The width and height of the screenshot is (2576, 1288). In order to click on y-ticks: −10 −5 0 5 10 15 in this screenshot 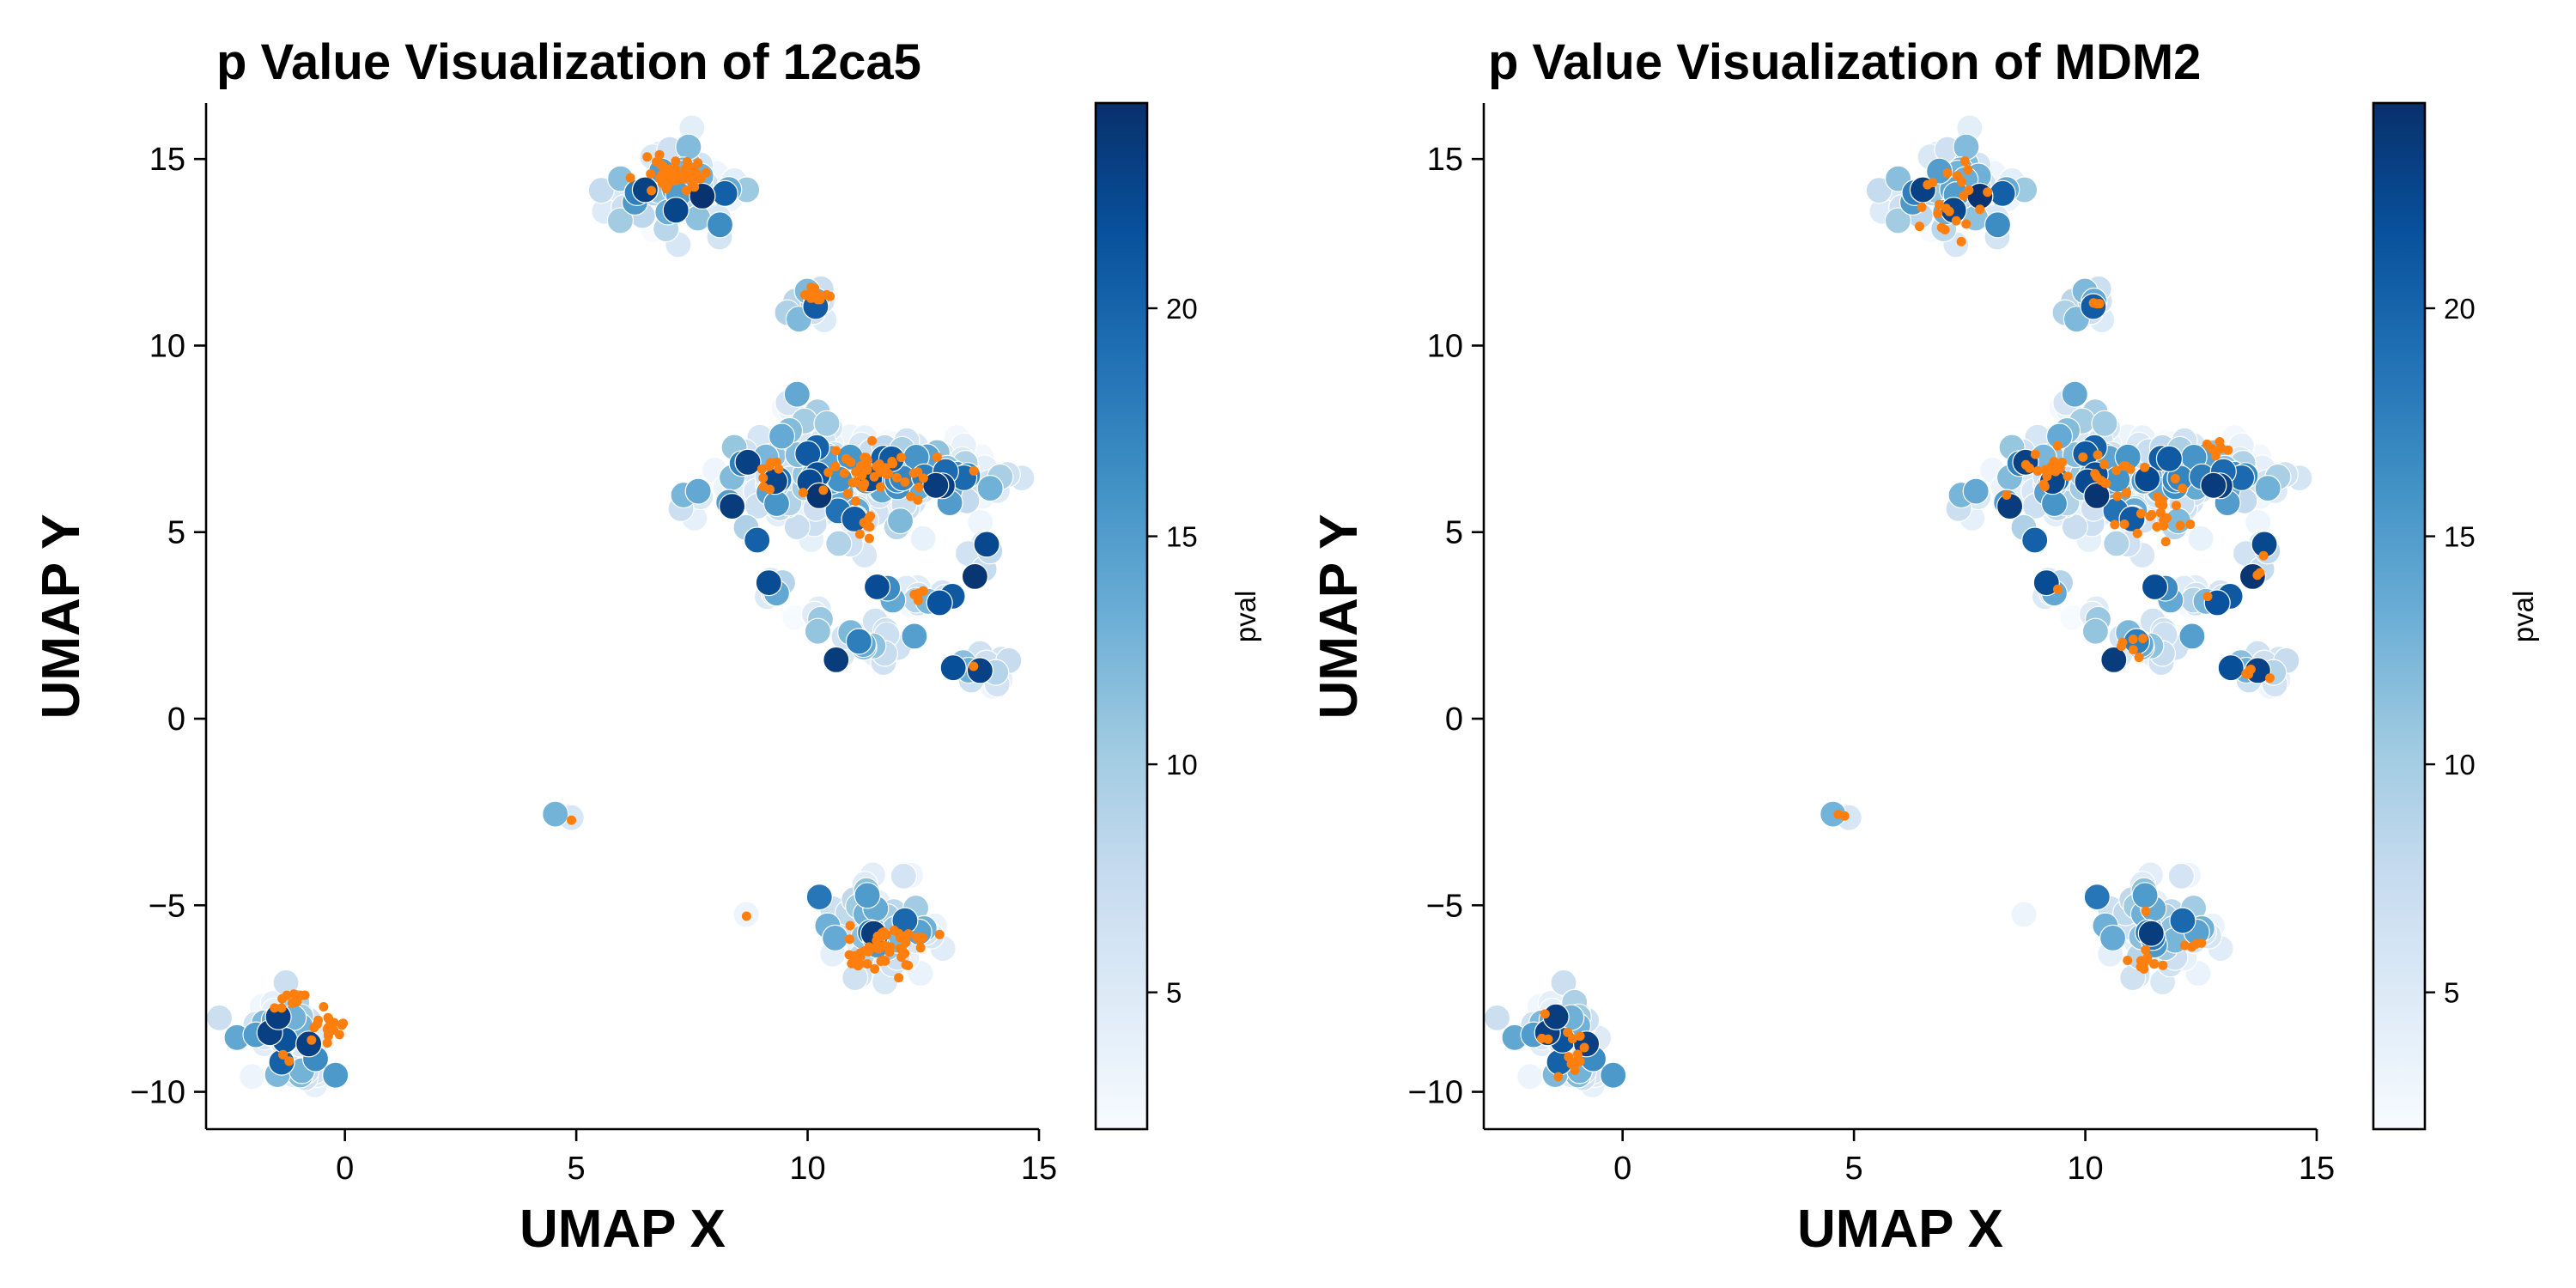, I will do `click(1446, 627)`.